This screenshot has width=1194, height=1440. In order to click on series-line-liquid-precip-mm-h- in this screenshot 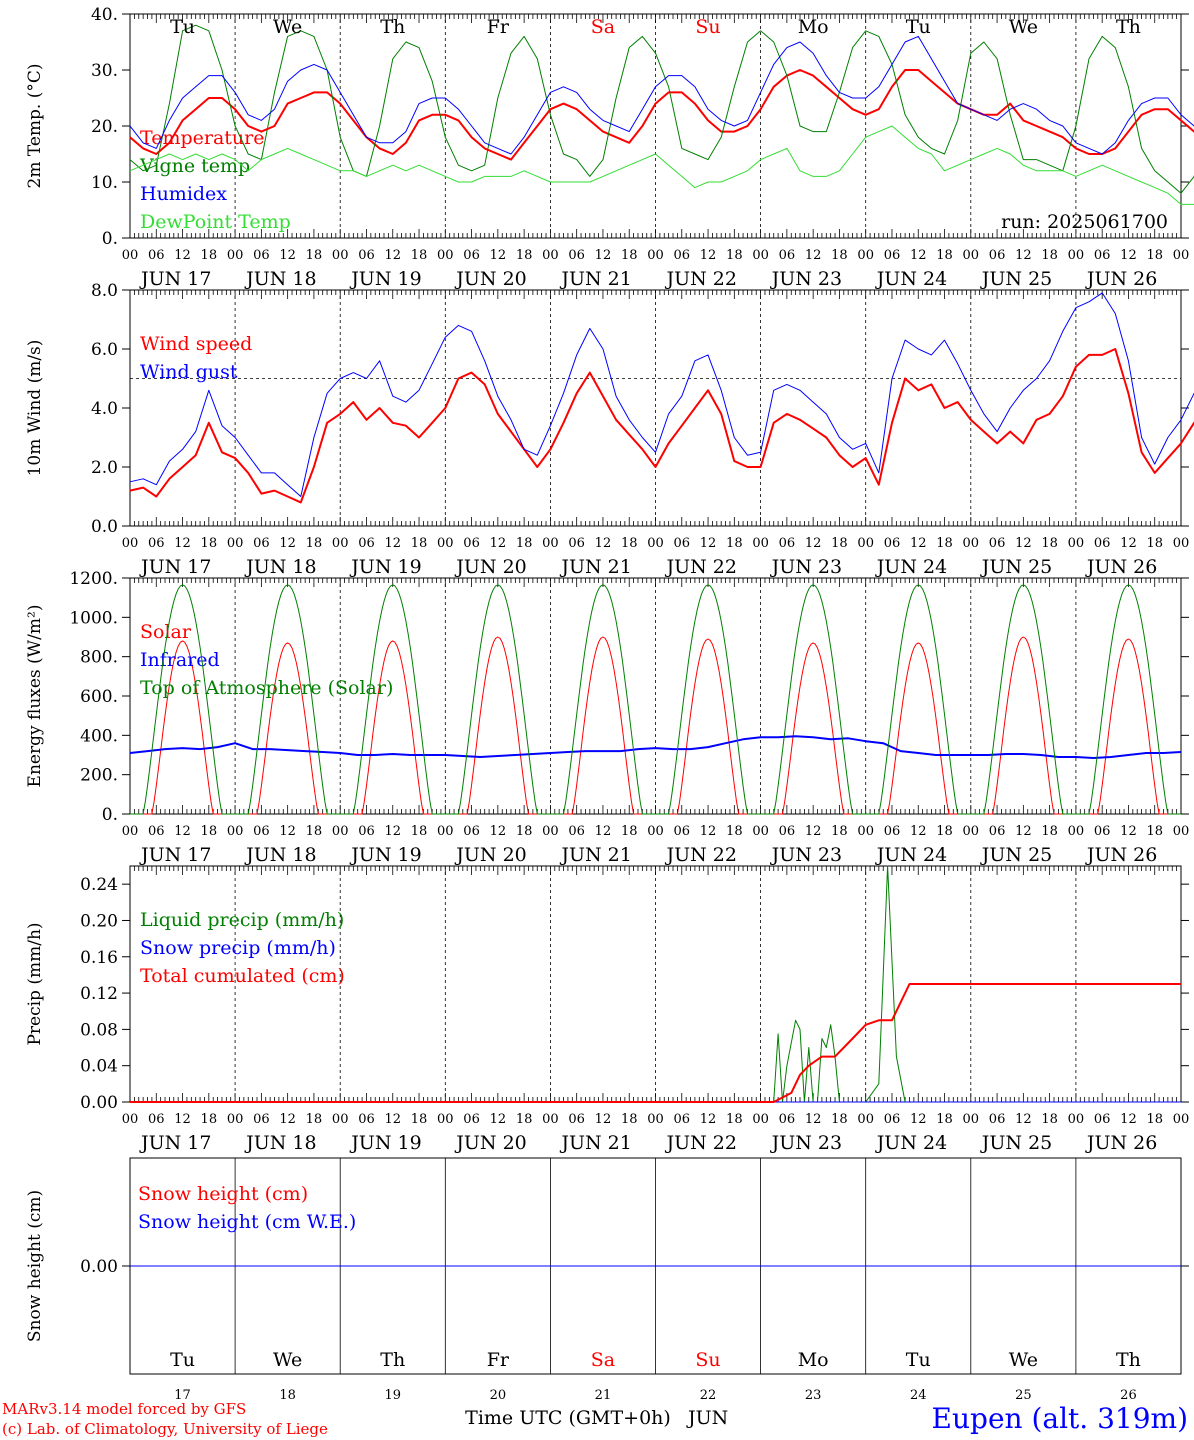, I will do `click(839, 984)`.